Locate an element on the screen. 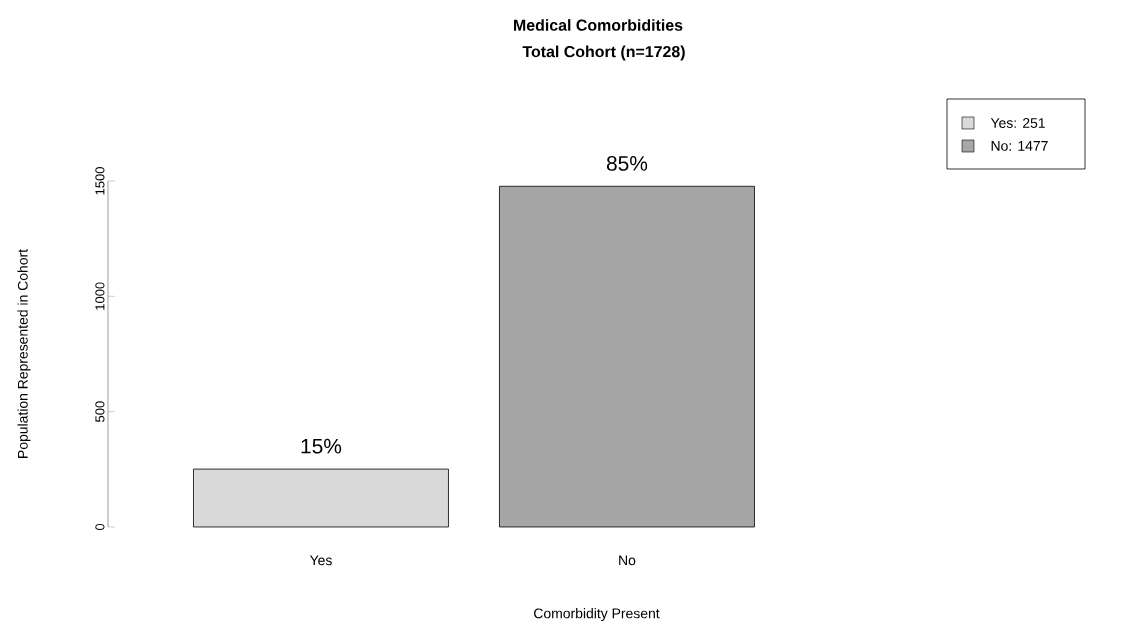 The height and width of the screenshot is (644, 1140). legend-label: Yes: 251 is located at coordinates (1017, 123).